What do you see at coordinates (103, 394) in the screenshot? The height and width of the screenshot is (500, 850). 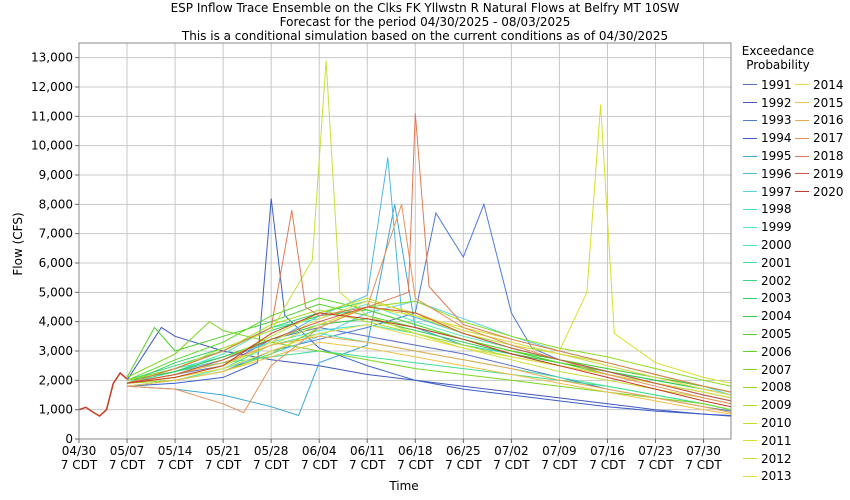 I see `common-start-trace` at bounding box center [103, 394].